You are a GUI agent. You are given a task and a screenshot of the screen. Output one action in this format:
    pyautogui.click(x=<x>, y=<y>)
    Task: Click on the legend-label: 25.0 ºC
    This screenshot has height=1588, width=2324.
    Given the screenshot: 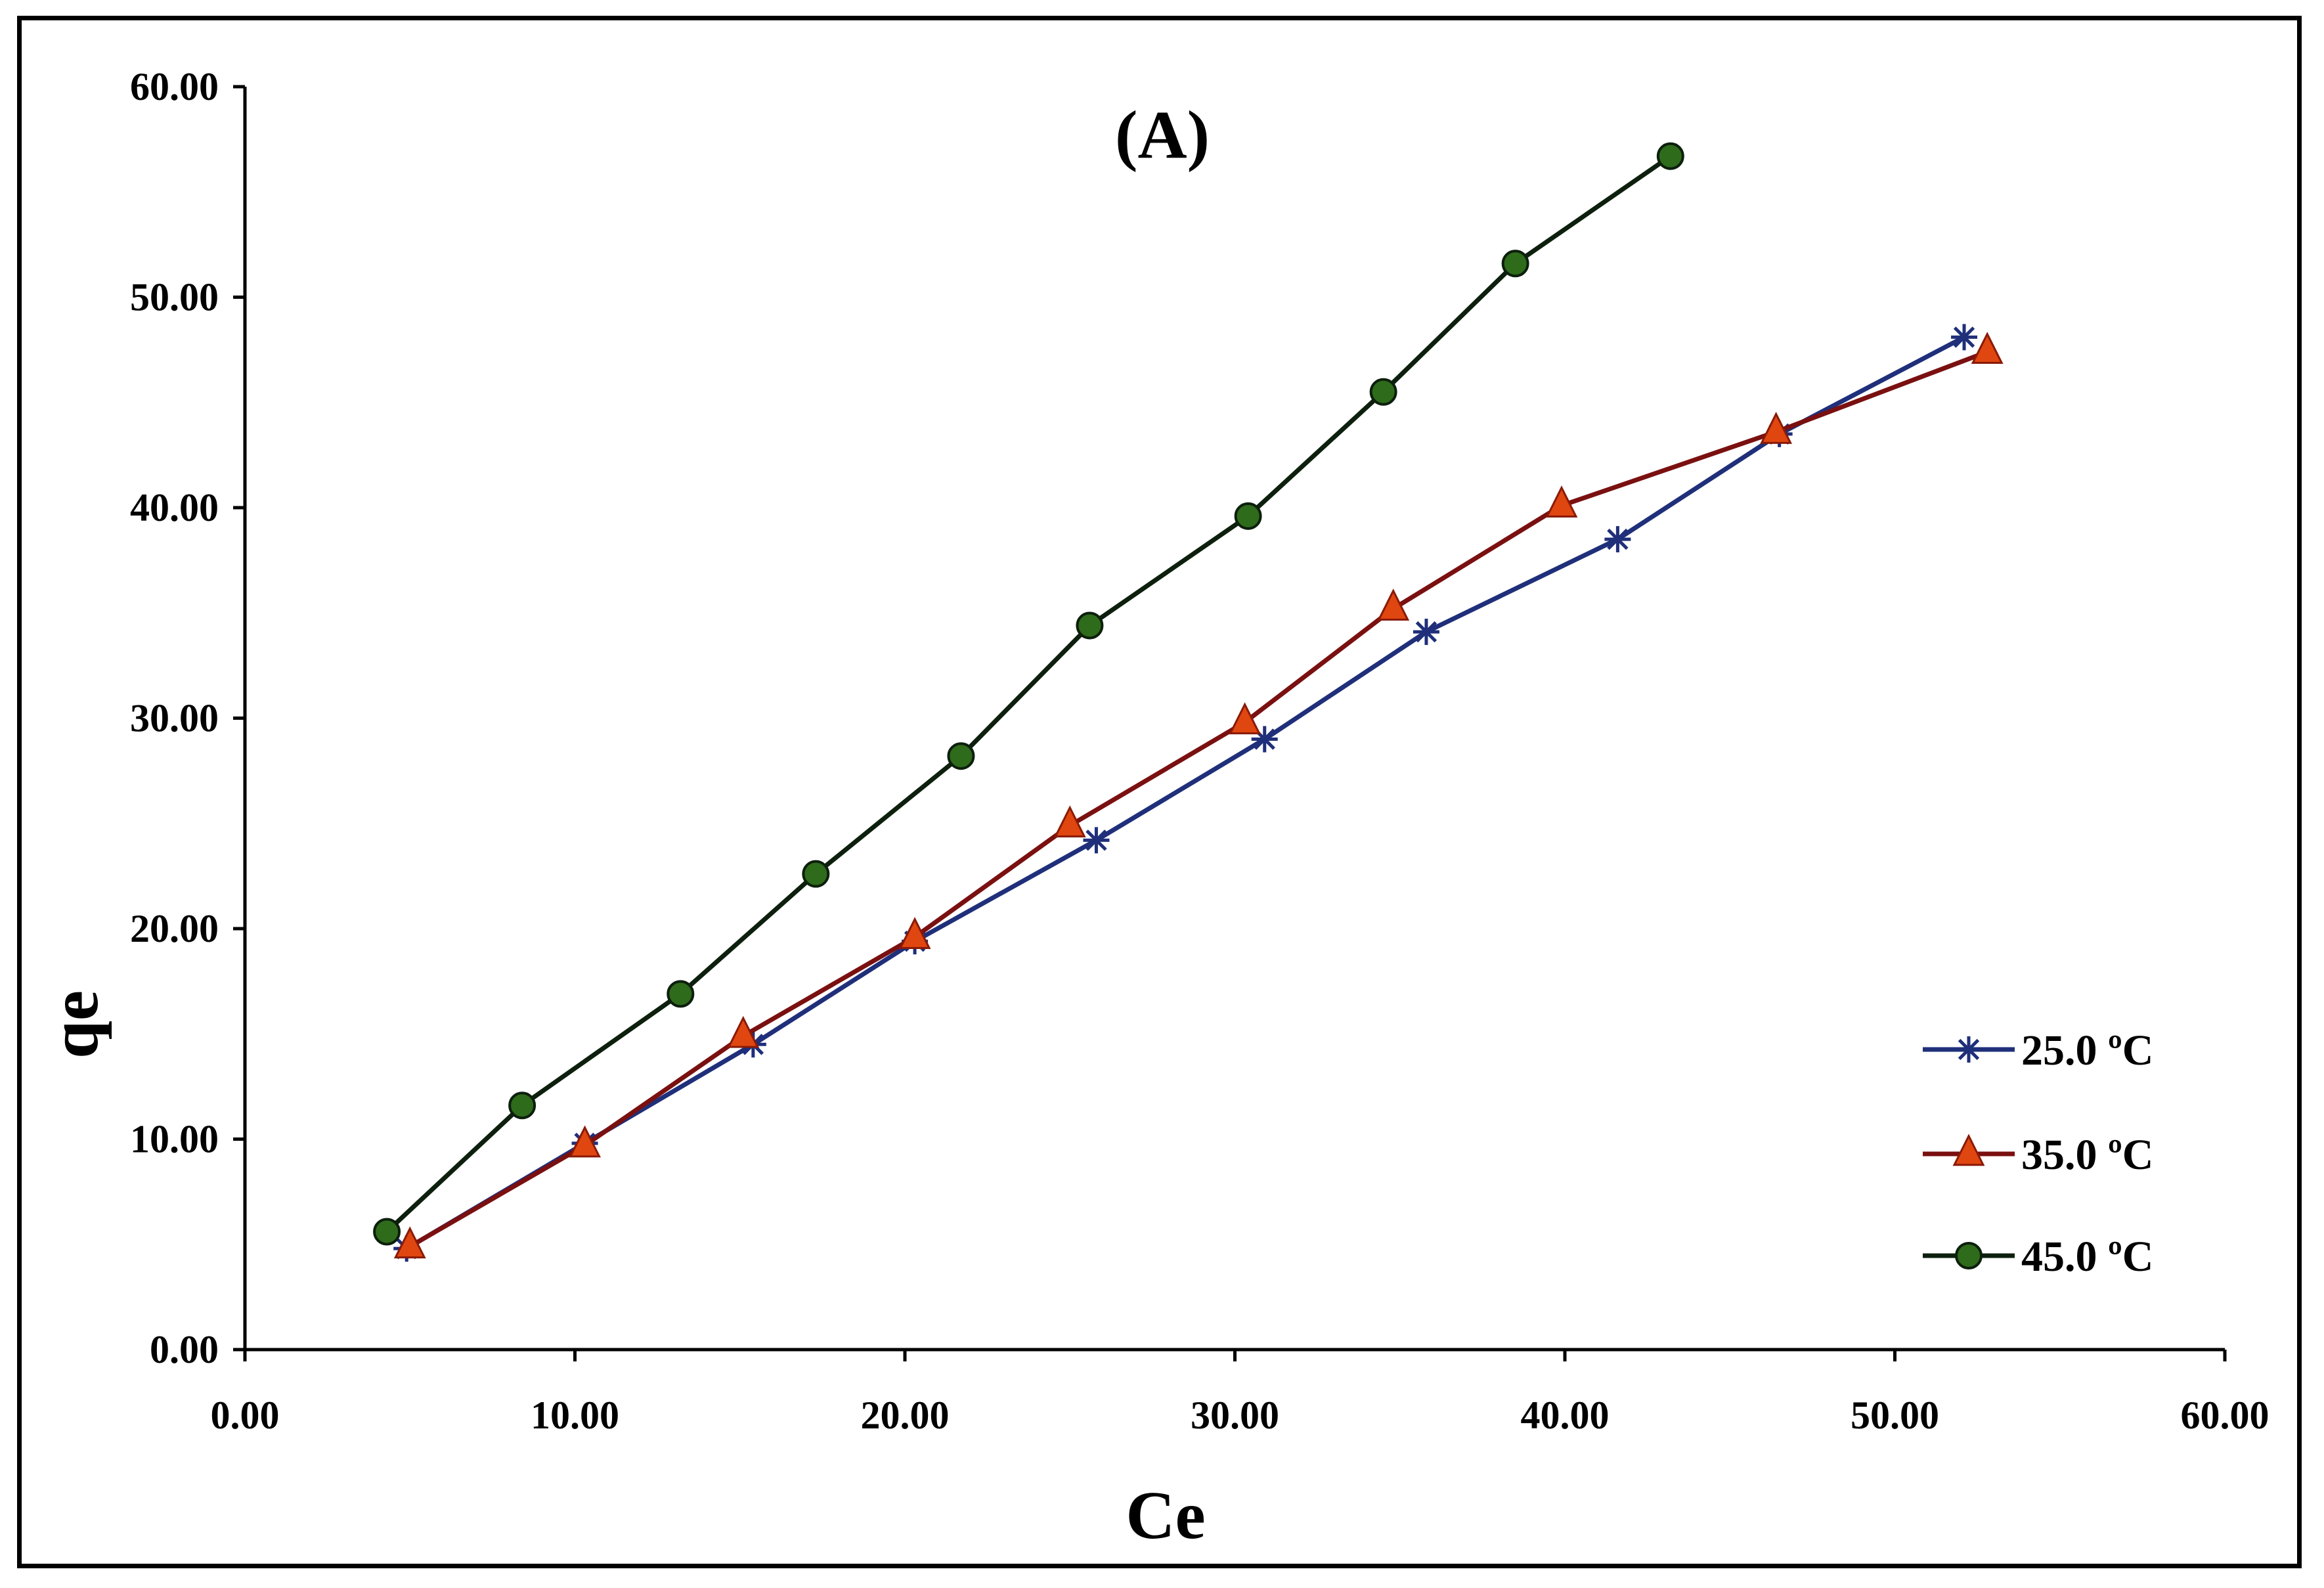 What is the action you would take?
    pyautogui.click(x=2087, y=1050)
    